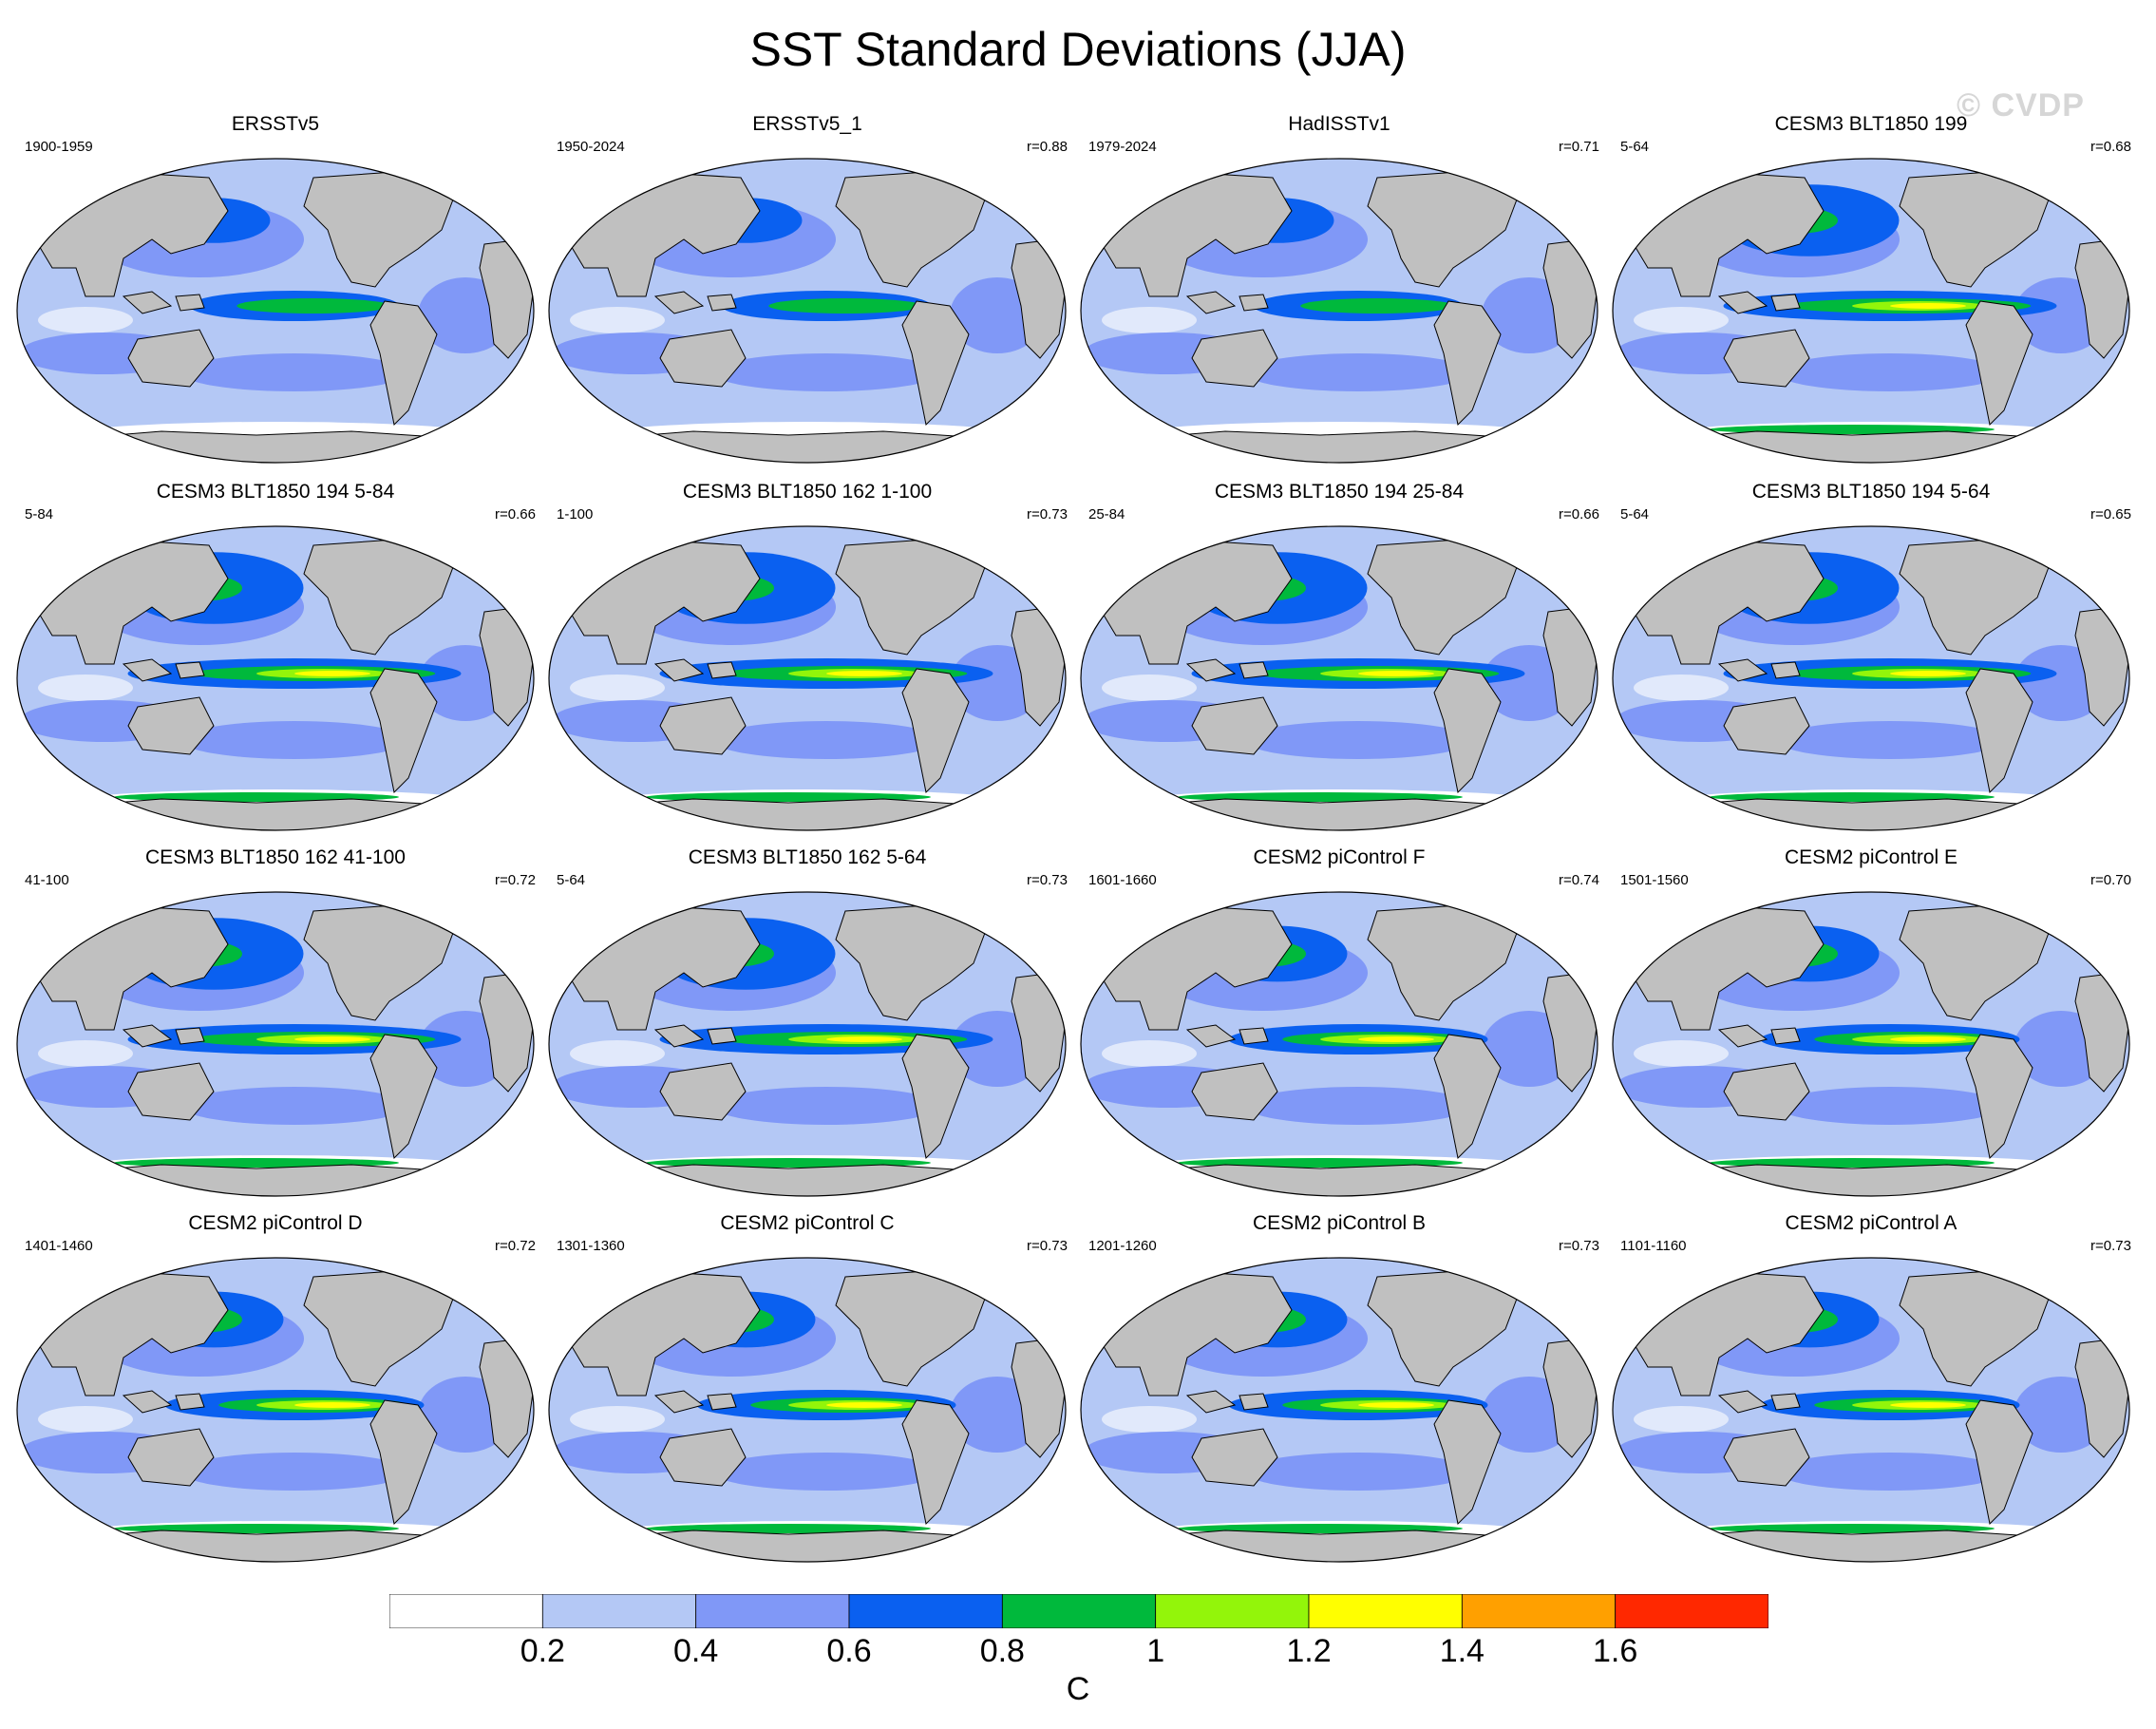 This screenshot has width=2156, height=1729. What do you see at coordinates (1871, 492) in the screenshot?
I see `panel-title: CESM3 BLT1850 194 5-64` at bounding box center [1871, 492].